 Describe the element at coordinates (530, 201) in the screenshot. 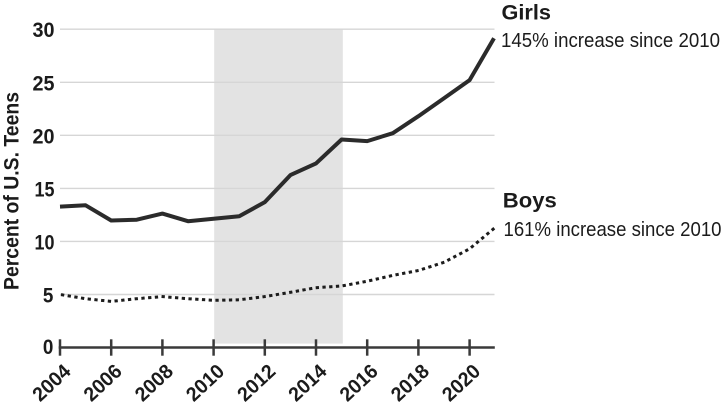

I see `svg-text: Boys` at that location.